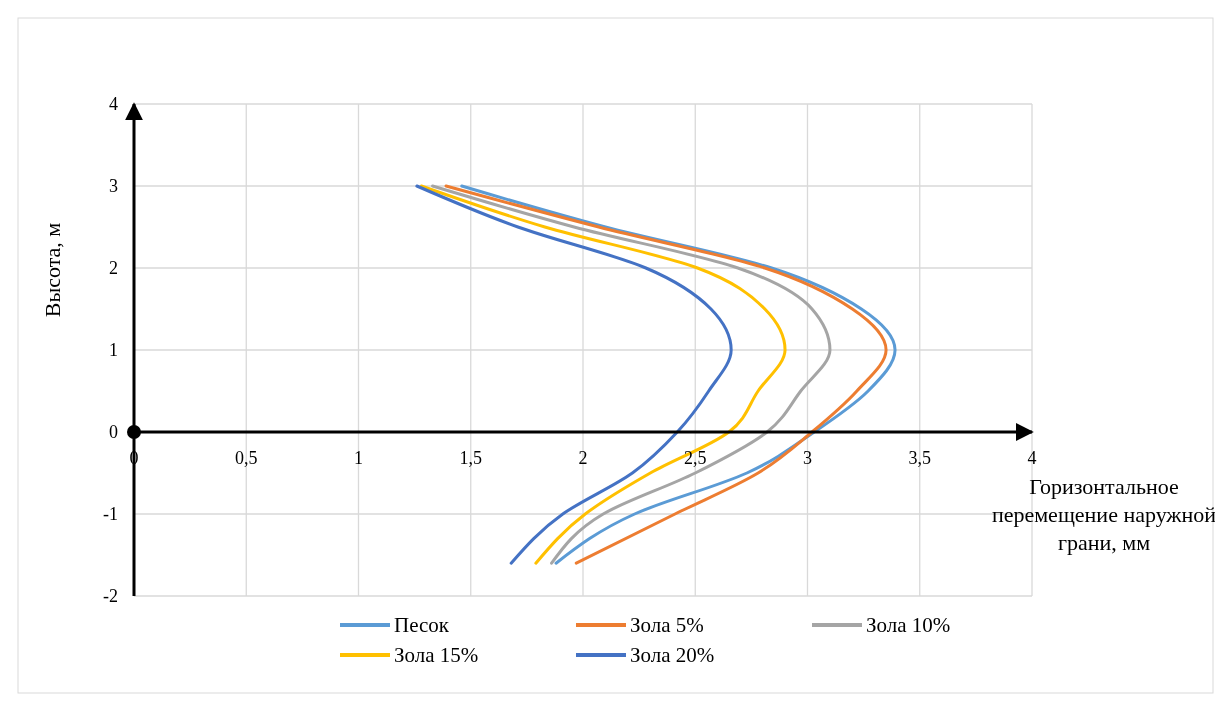 Image resolution: width=1223 pixels, height=703 pixels. I want to click on y-tick-label: 3, so click(113, 186).